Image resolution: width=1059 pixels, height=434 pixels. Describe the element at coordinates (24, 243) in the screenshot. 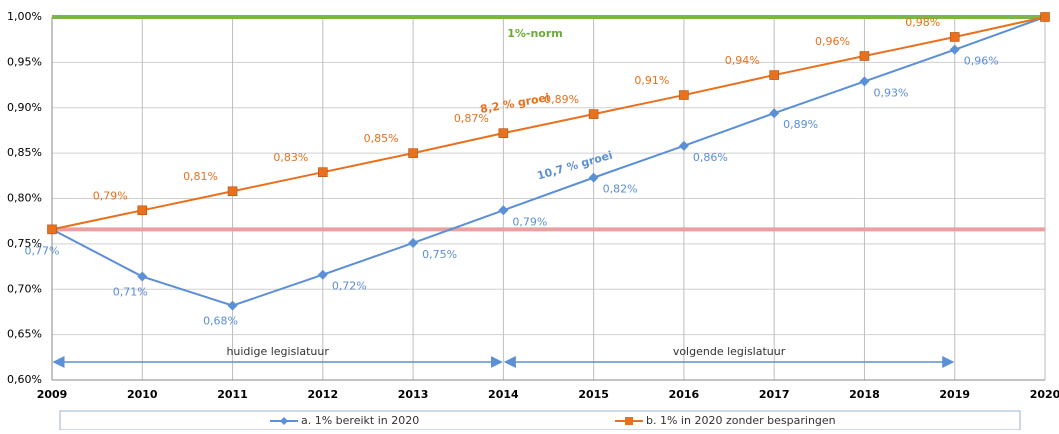

I see `y-tick-label: 0,75%` at that location.